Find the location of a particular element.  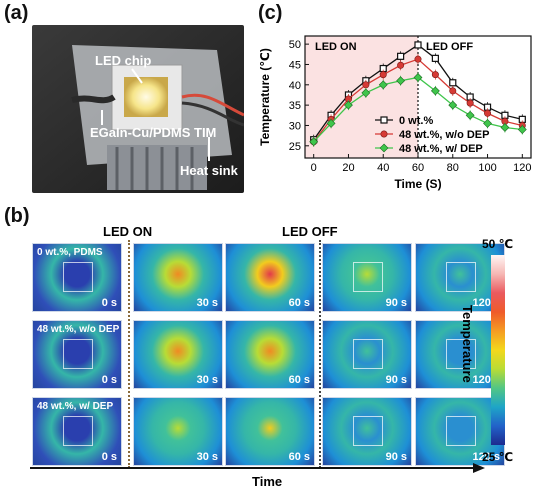

thermal-image: 30 s is located at coordinates (178, 277).